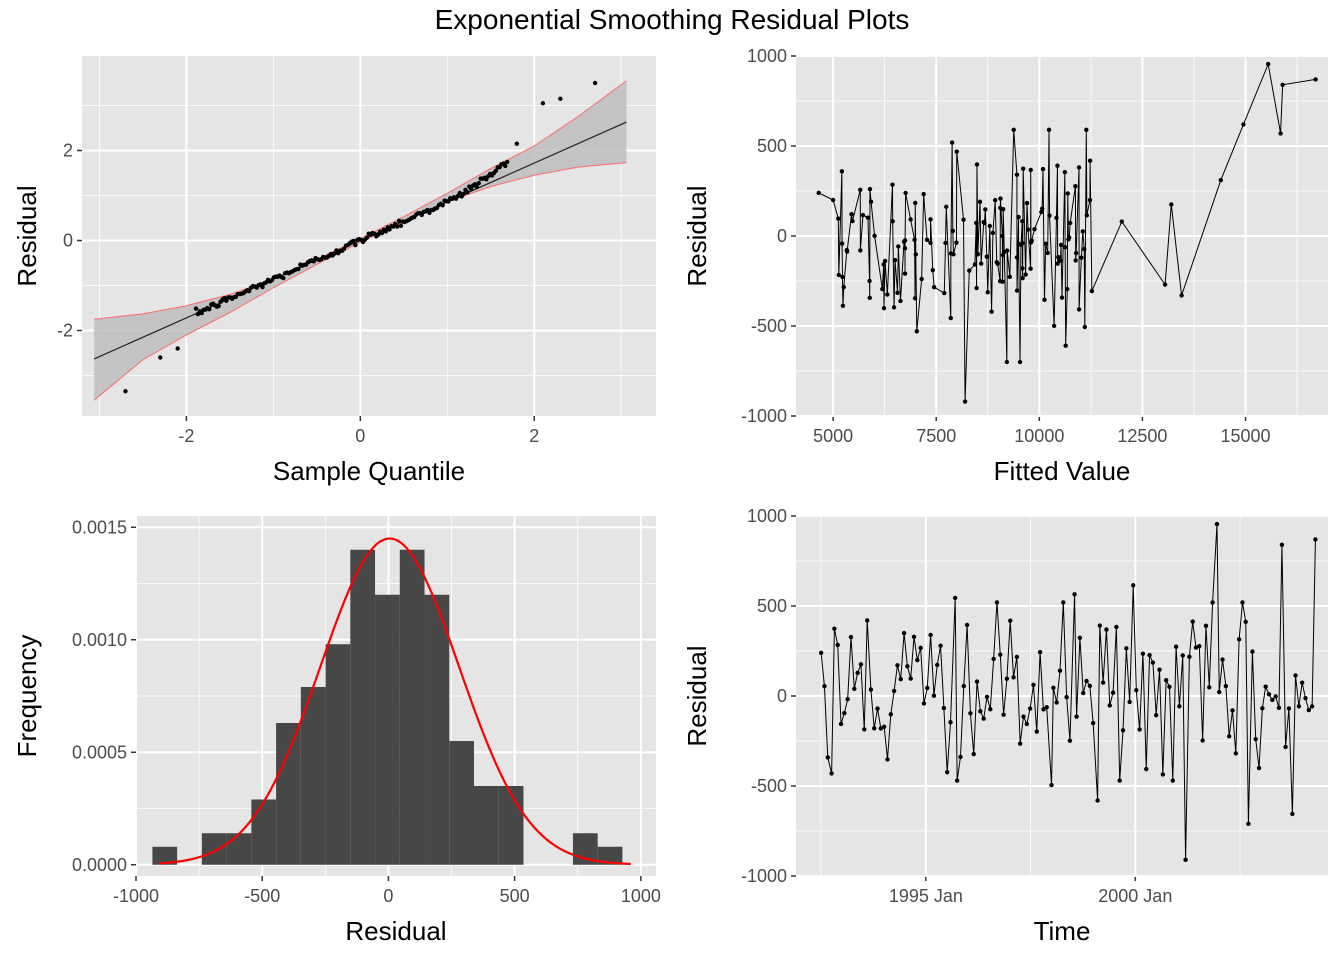 This screenshot has width=1344, height=960. What do you see at coordinates (99, 865) in the screenshot?
I see `y-tick-label: 0.0000` at bounding box center [99, 865].